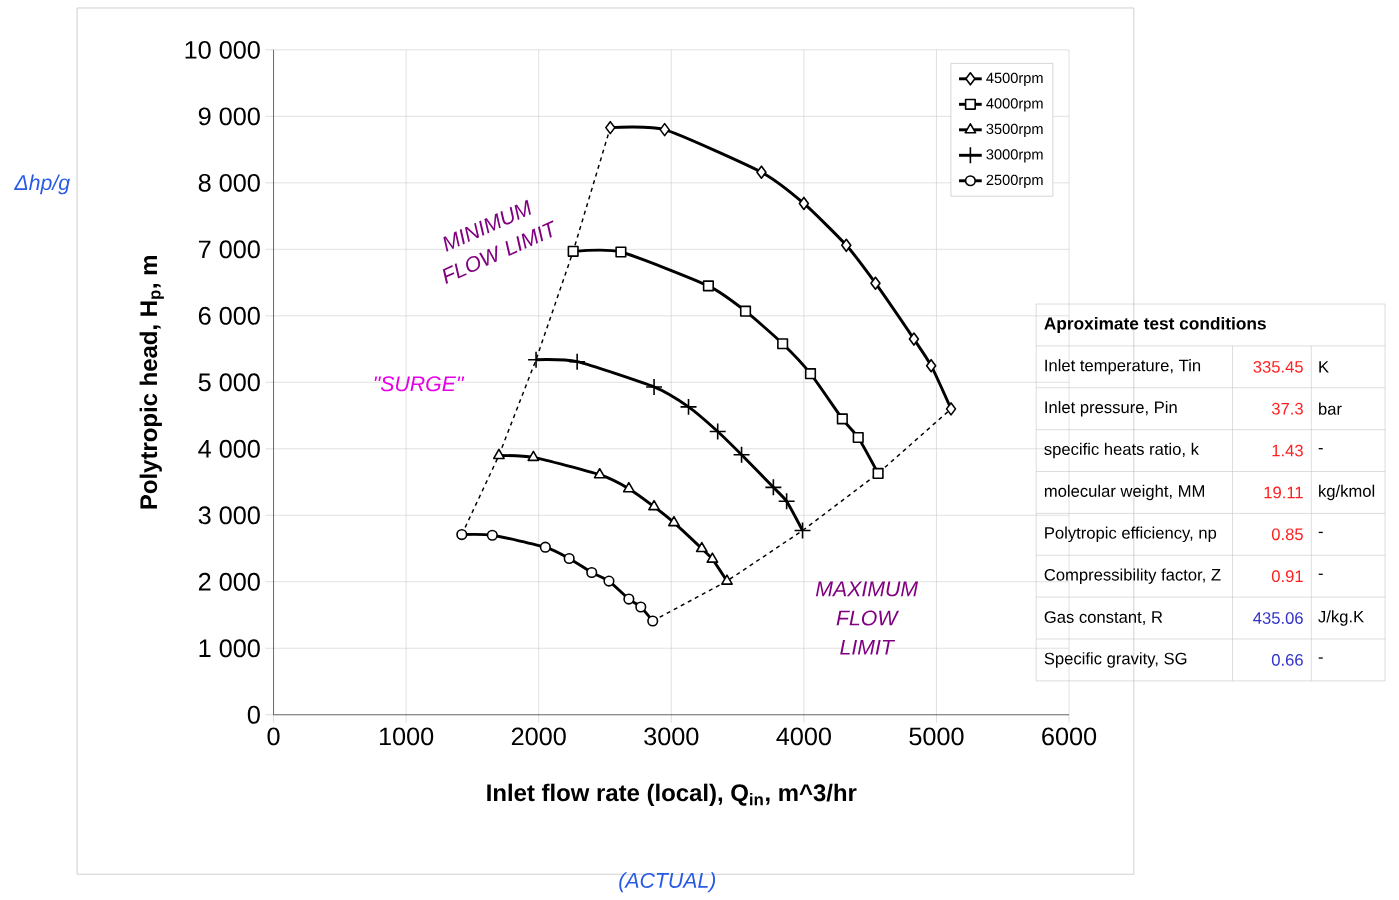 This screenshot has width=1399, height=900. I want to click on text: 0.66, so click(1287, 659).